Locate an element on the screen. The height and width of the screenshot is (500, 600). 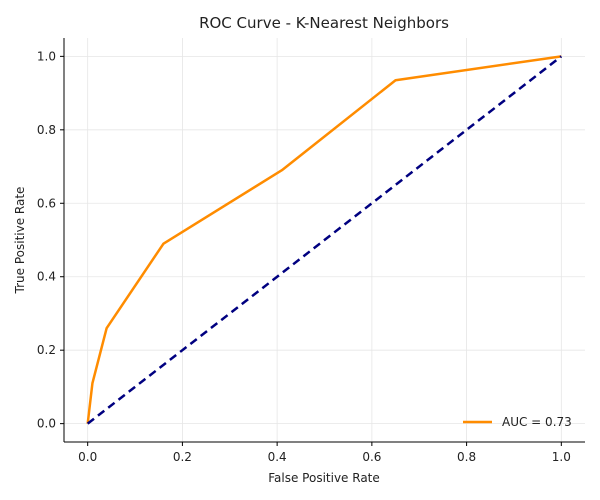
y-axis-title: True Positive Rate is located at coordinates (20, 241).